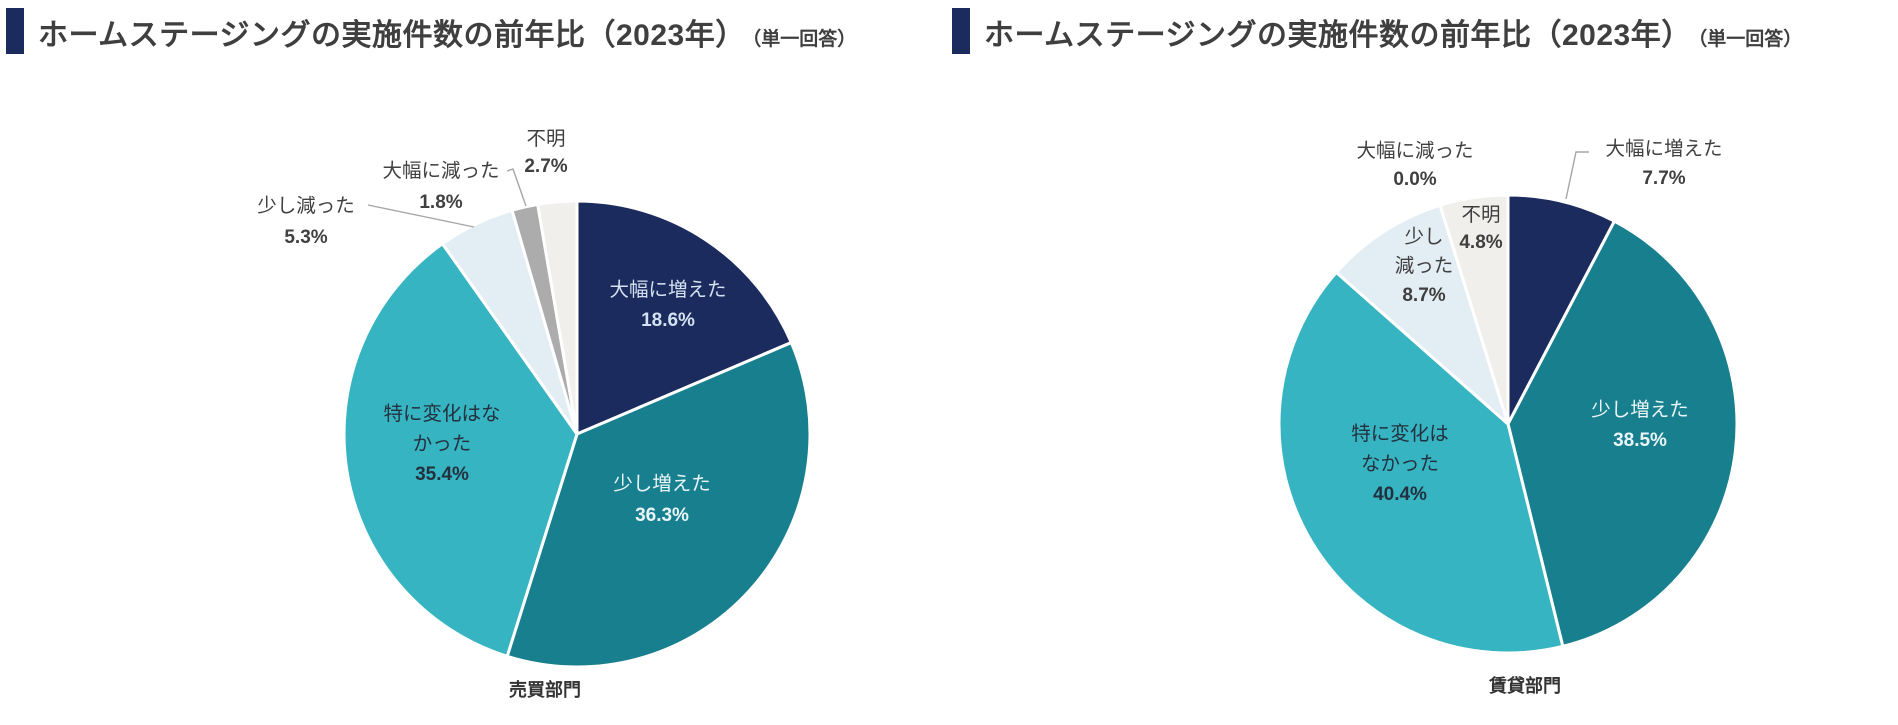 Image resolution: width=1898 pixels, height=725 pixels. Describe the element at coordinates (1422, 314) in the screenshot. I see `pie-1-slice-slightly-decreased` at that location.